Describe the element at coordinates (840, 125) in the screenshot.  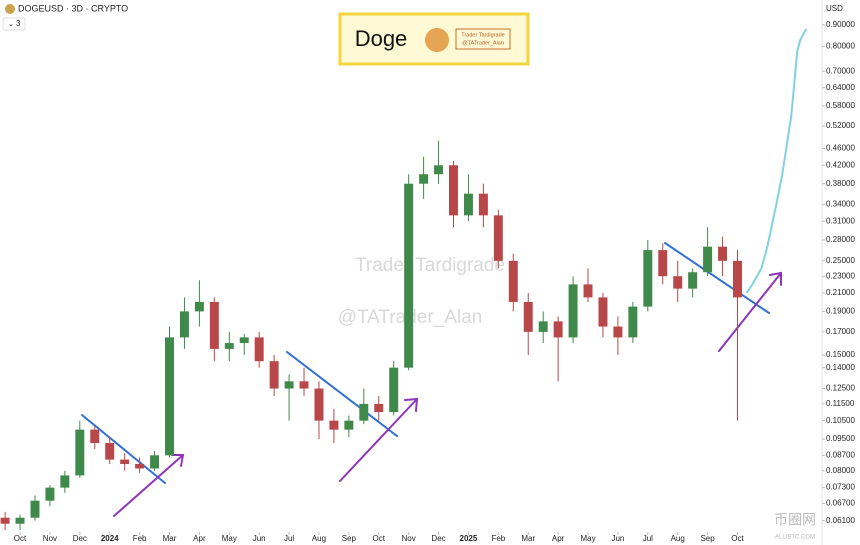
I see `y-tick-label: 0.52000` at that location.